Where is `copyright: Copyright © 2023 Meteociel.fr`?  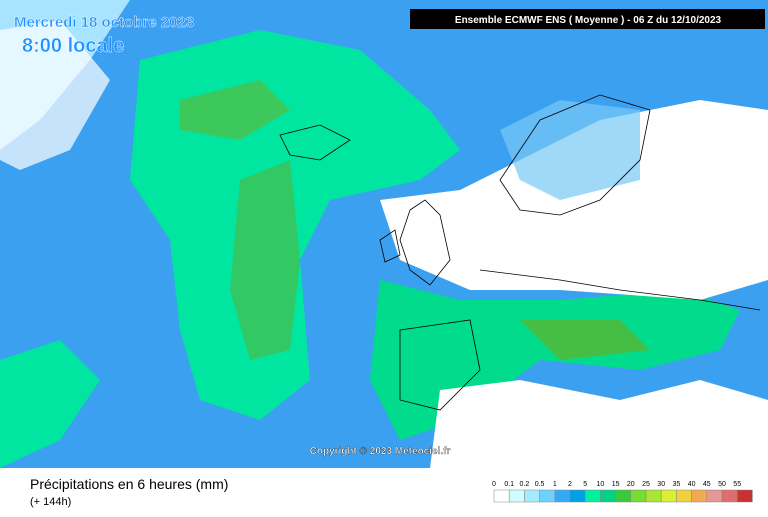
copyright: Copyright © 2023 Meteociel.fr is located at coordinates (380, 451).